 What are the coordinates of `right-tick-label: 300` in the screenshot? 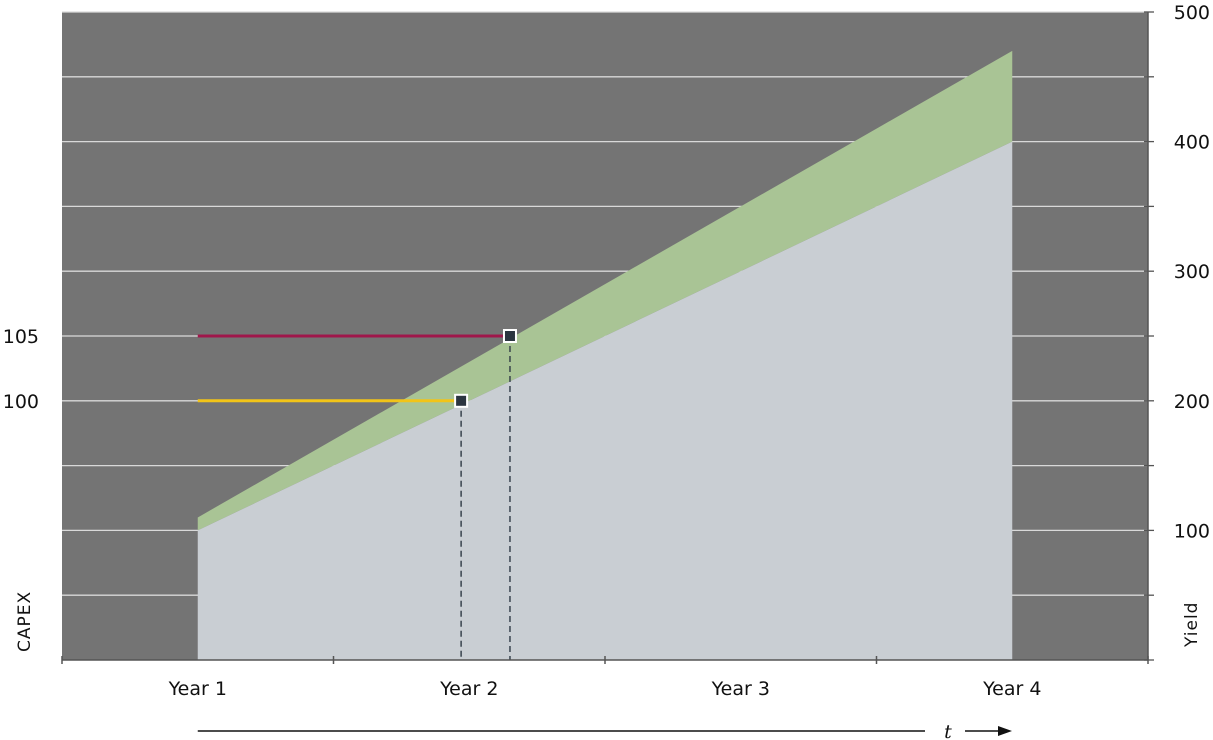 It's located at (1192, 272).